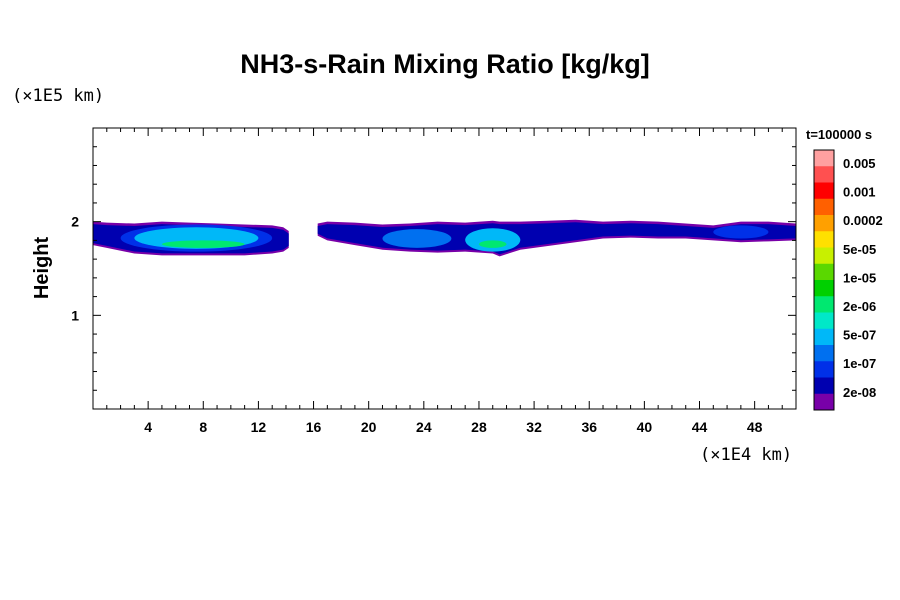 This screenshot has width=900, height=600. I want to click on x-tick-label: 32, so click(534, 427).